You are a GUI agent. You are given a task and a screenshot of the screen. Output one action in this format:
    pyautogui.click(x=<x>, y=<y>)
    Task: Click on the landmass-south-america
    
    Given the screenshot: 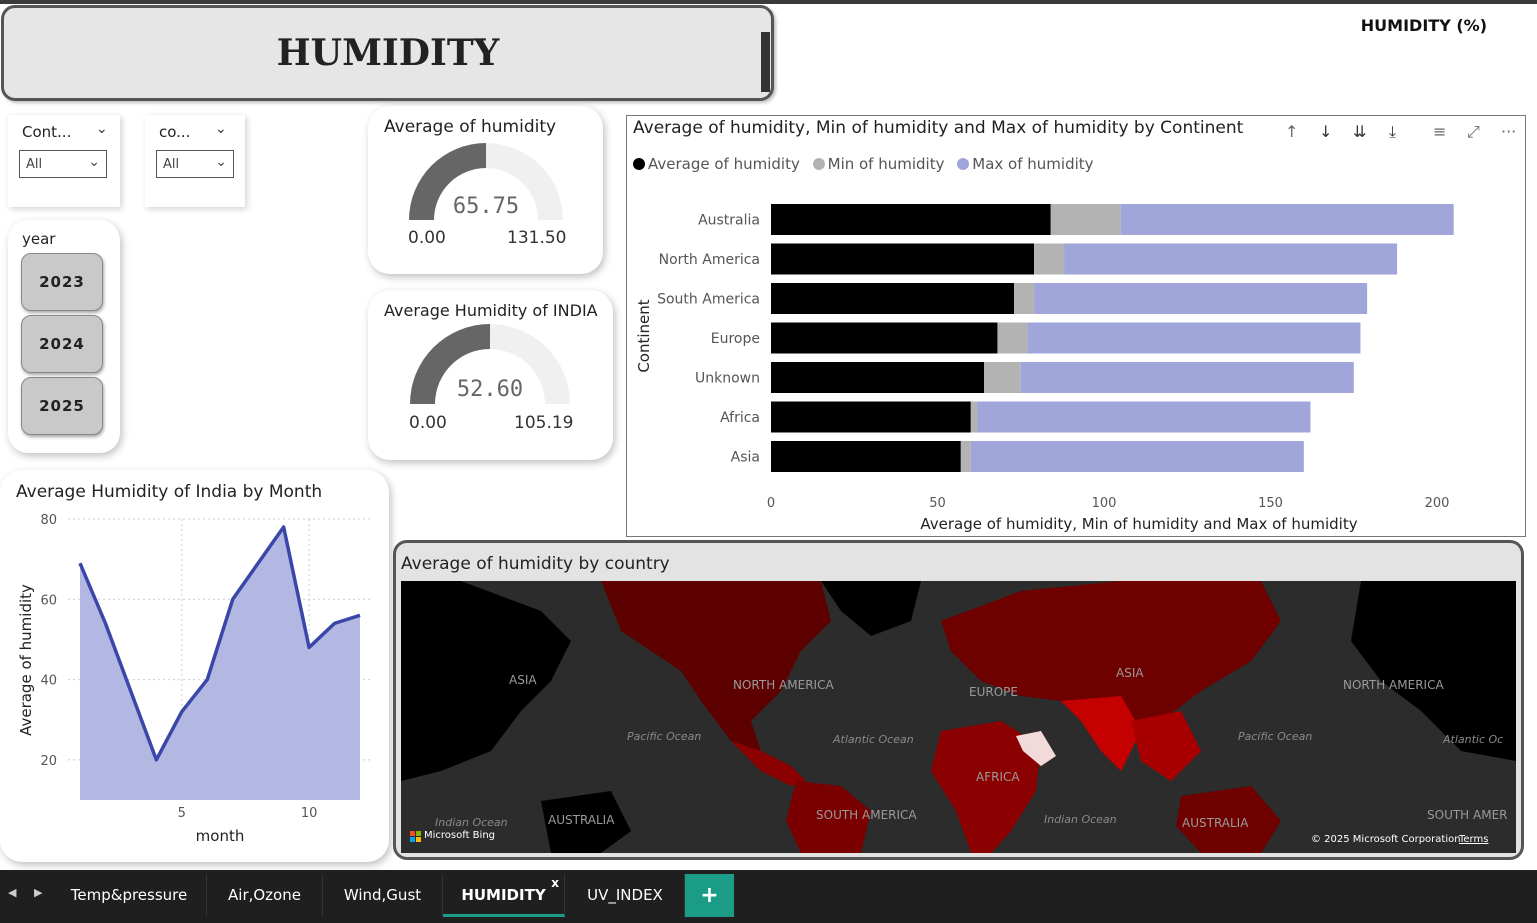 What is the action you would take?
    pyautogui.click(x=828, y=817)
    